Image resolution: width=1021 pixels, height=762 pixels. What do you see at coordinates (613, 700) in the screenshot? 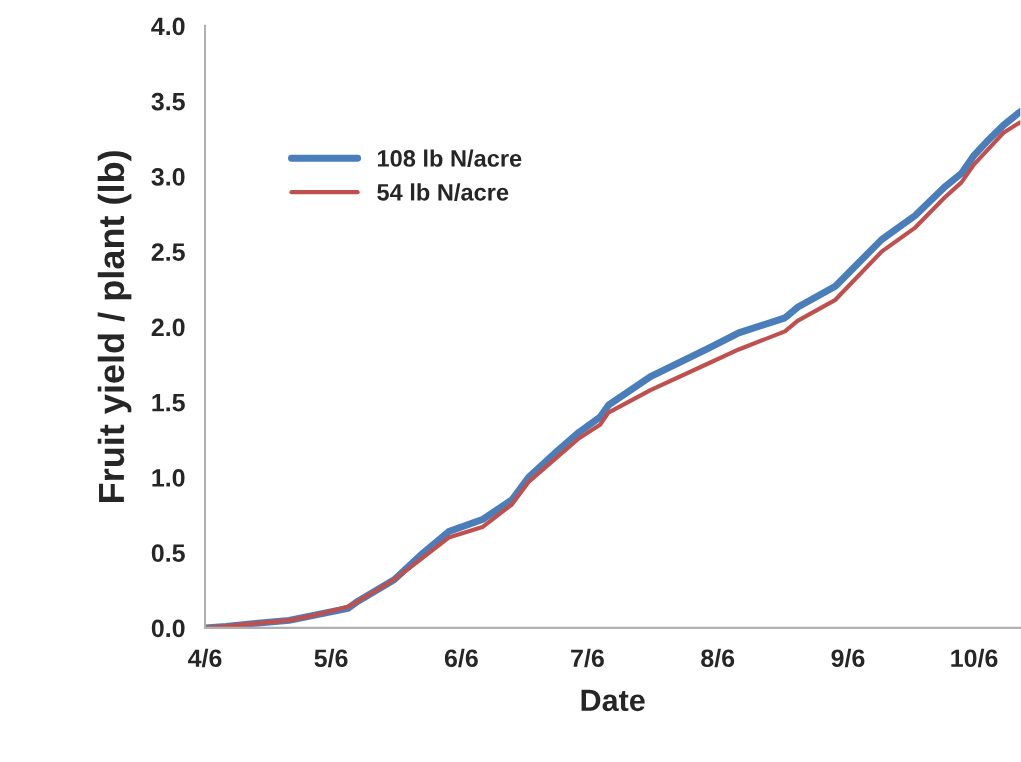
I see `x-axis-title: Date` at bounding box center [613, 700].